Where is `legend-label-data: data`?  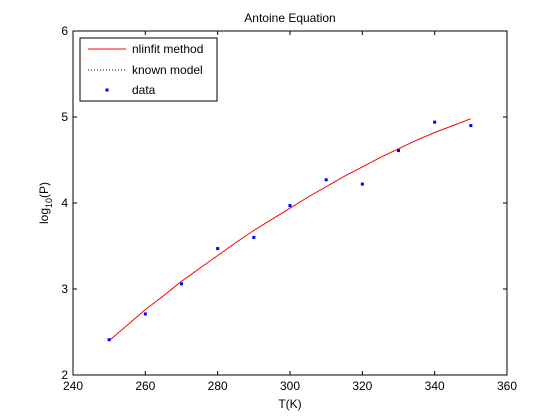 legend-label-data: data is located at coordinates (144, 90).